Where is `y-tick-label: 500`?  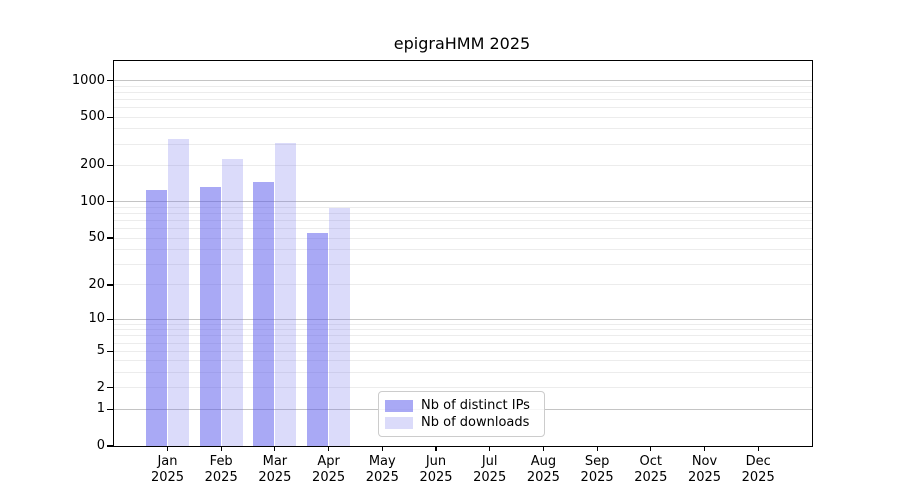
y-tick-label: 500 is located at coordinates (92, 117).